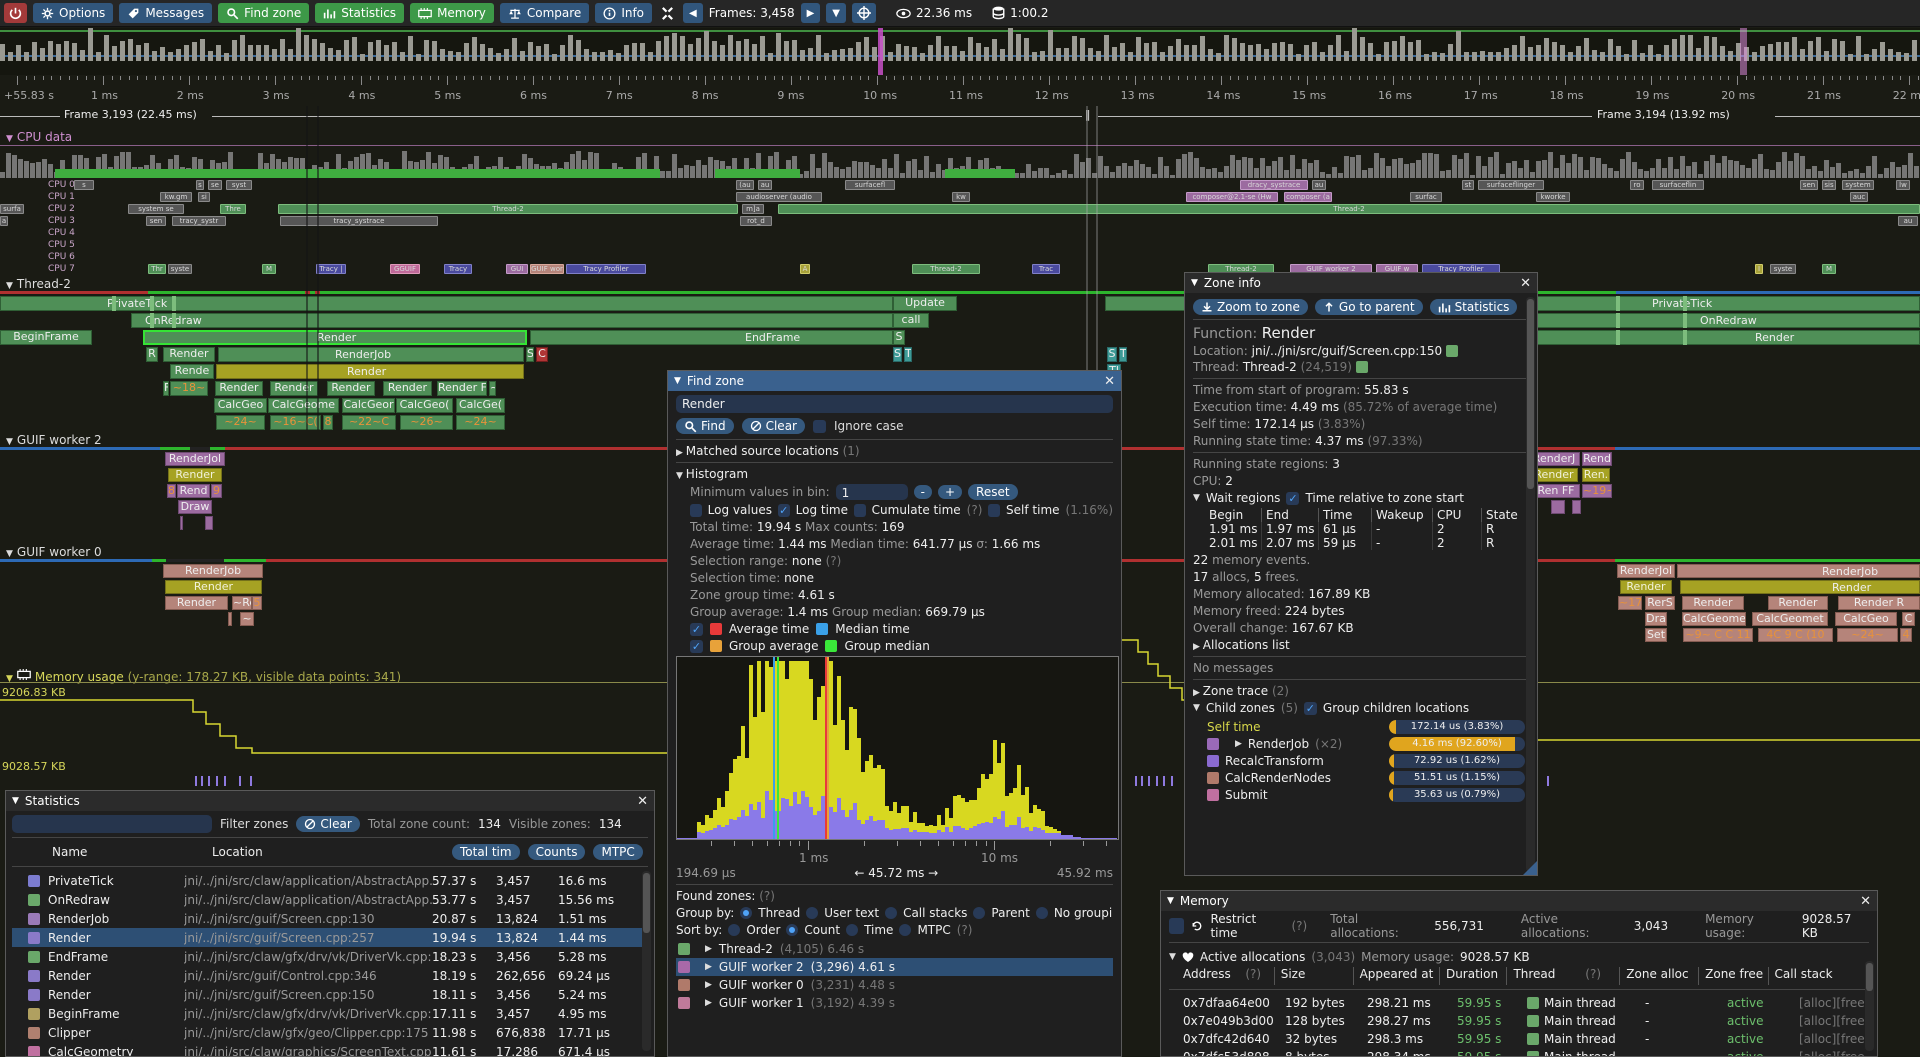 This screenshot has height=1057, width=1920. What do you see at coordinates (157, 269) in the screenshot?
I see `cpu-zone-chip: Thr` at bounding box center [157, 269].